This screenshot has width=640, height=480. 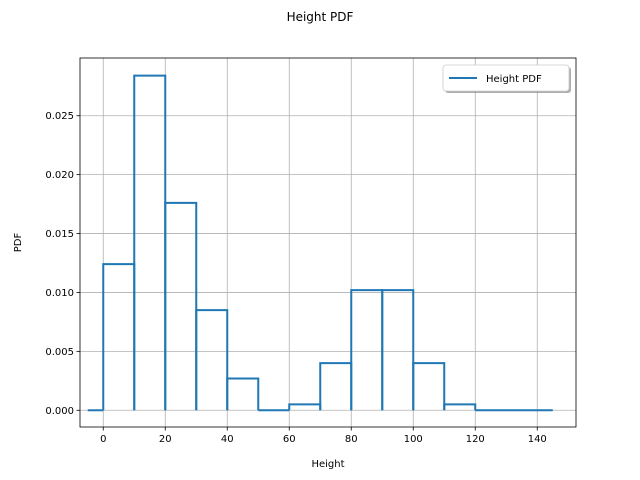 What do you see at coordinates (514, 79) in the screenshot?
I see `legend-label: Height PDF` at bounding box center [514, 79].